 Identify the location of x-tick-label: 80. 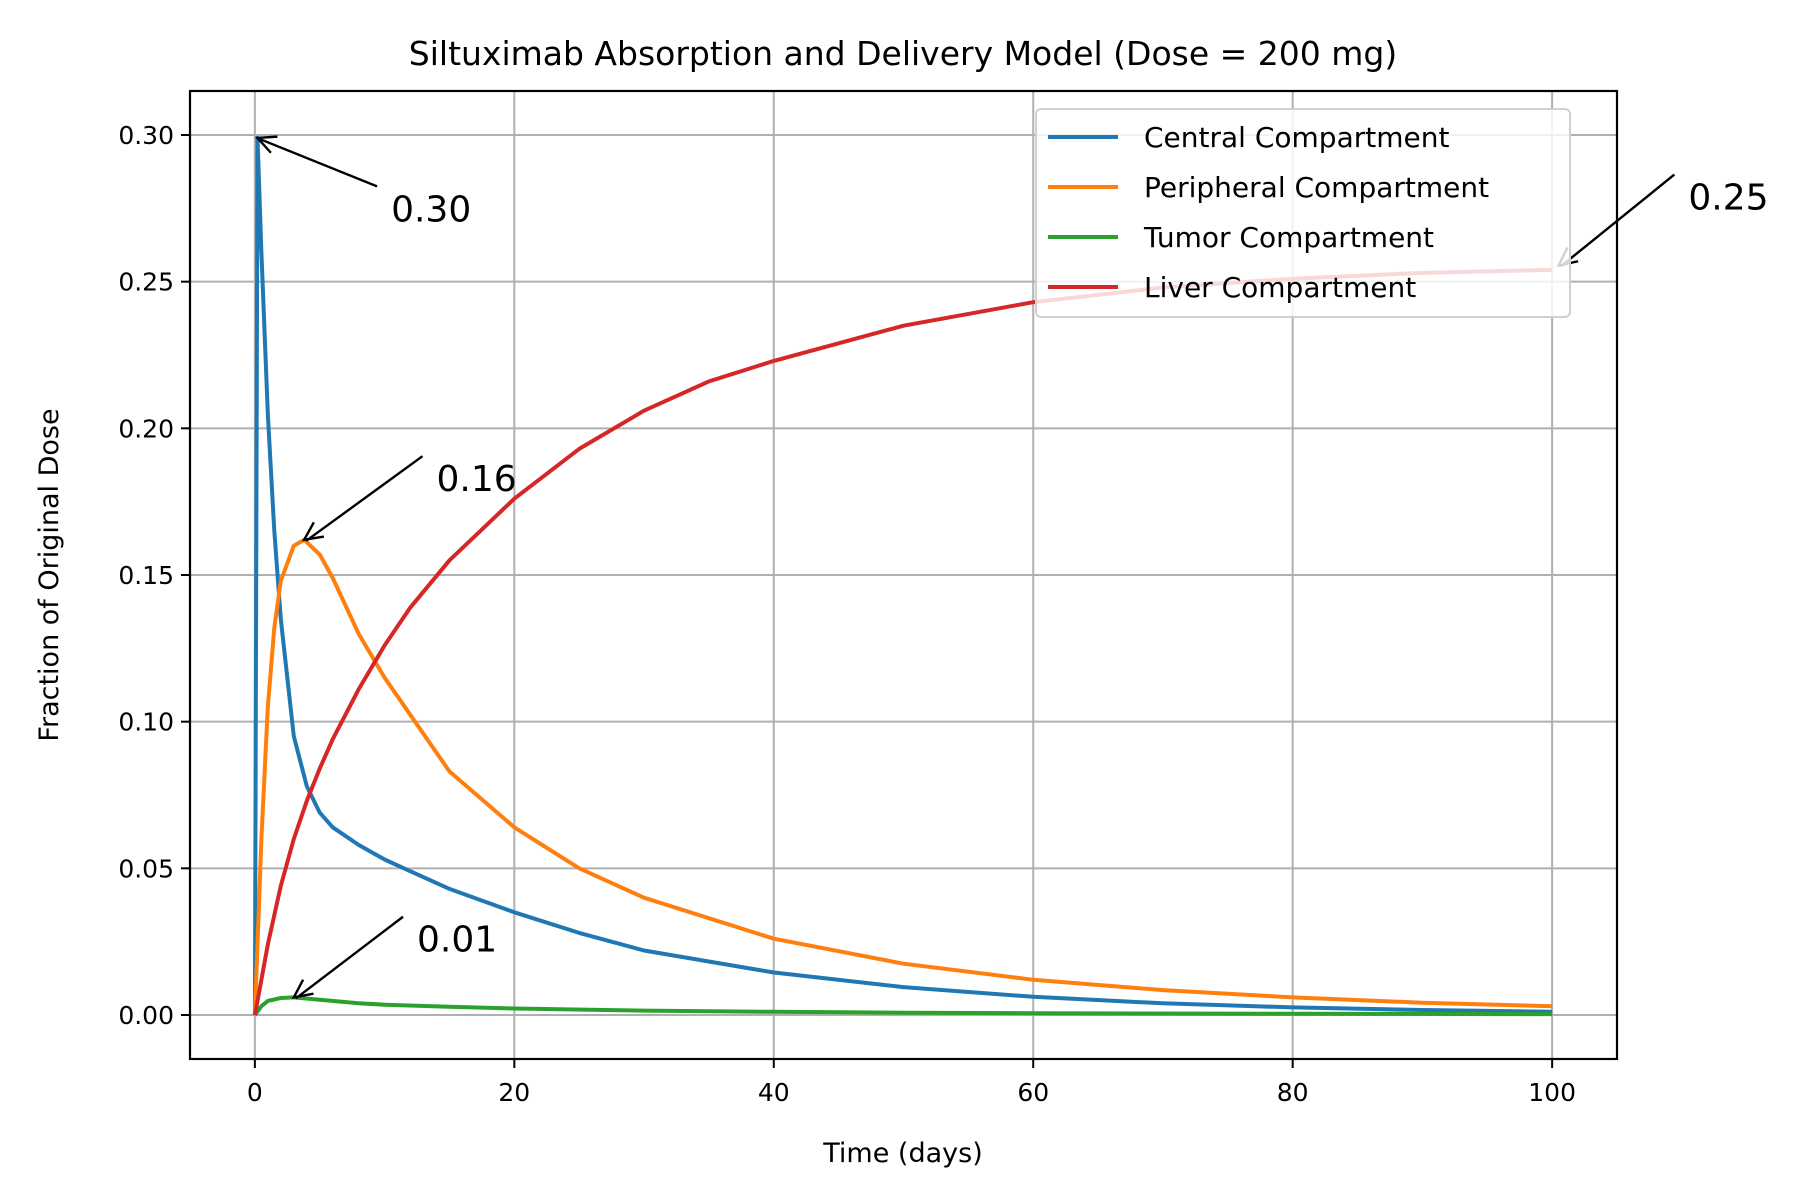
(1293, 1092).